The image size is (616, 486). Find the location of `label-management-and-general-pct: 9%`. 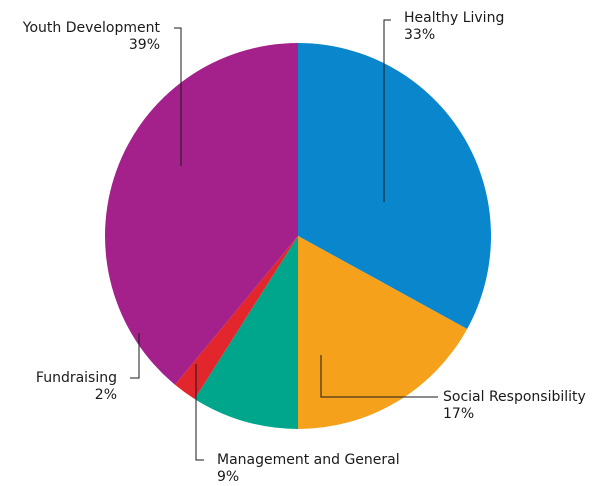

label-management-and-general-pct: 9% is located at coordinates (228, 477).